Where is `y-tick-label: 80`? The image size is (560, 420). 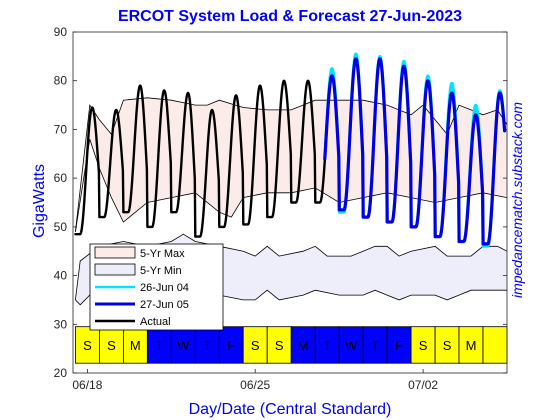 y-tick-label: 80 is located at coordinates (61, 81).